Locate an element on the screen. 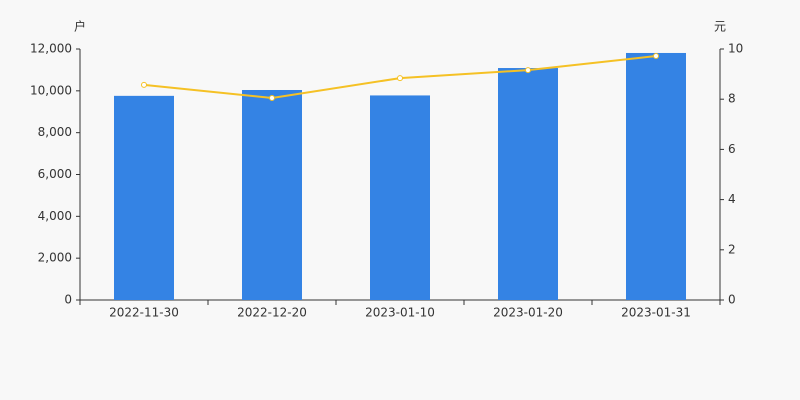 The width and height of the screenshot is (800, 400). x-tick-label: 2023-01-10 is located at coordinates (400, 313).